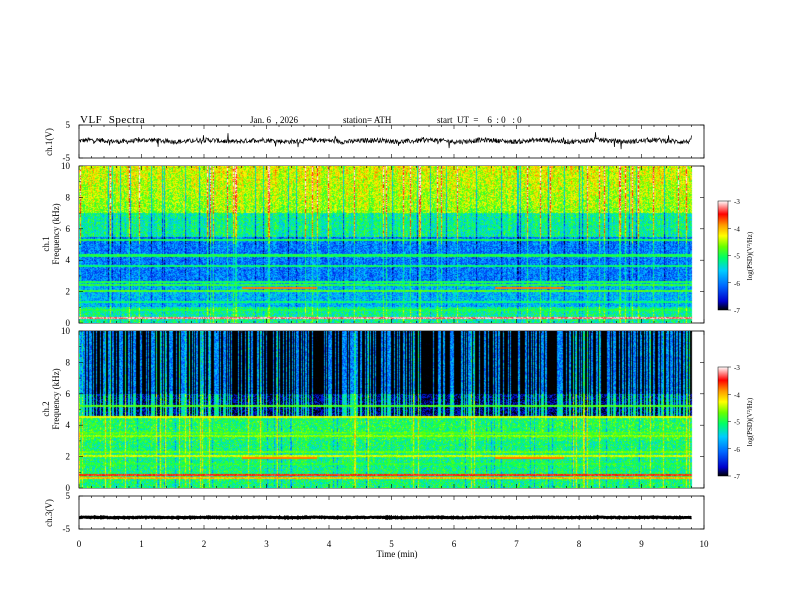 This screenshot has width=792, height=612. What do you see at coordinates (56, 398) in the screenshot?
I see `ch2-frequency-axis-label: Frequency (kHz)` at bounding box center [56, 398].